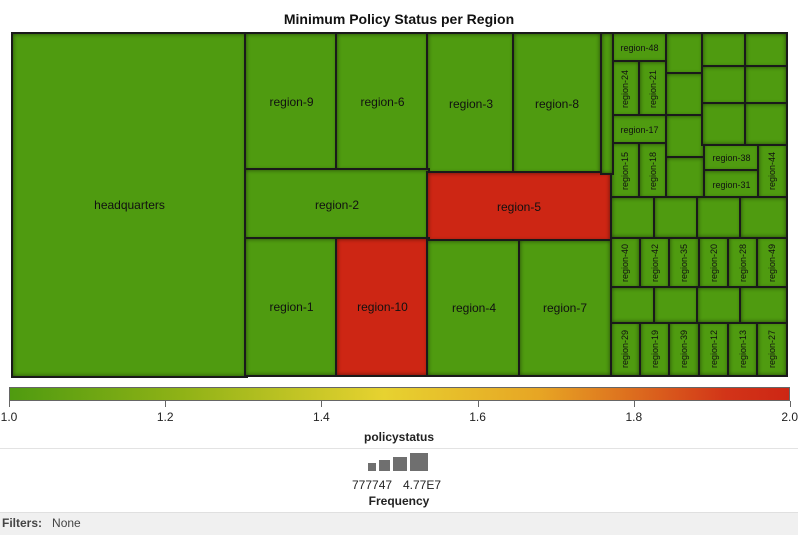 This screenshot has height=535, width=798. I want to click on treemap-cell-label: region-29, so click(625, 348).